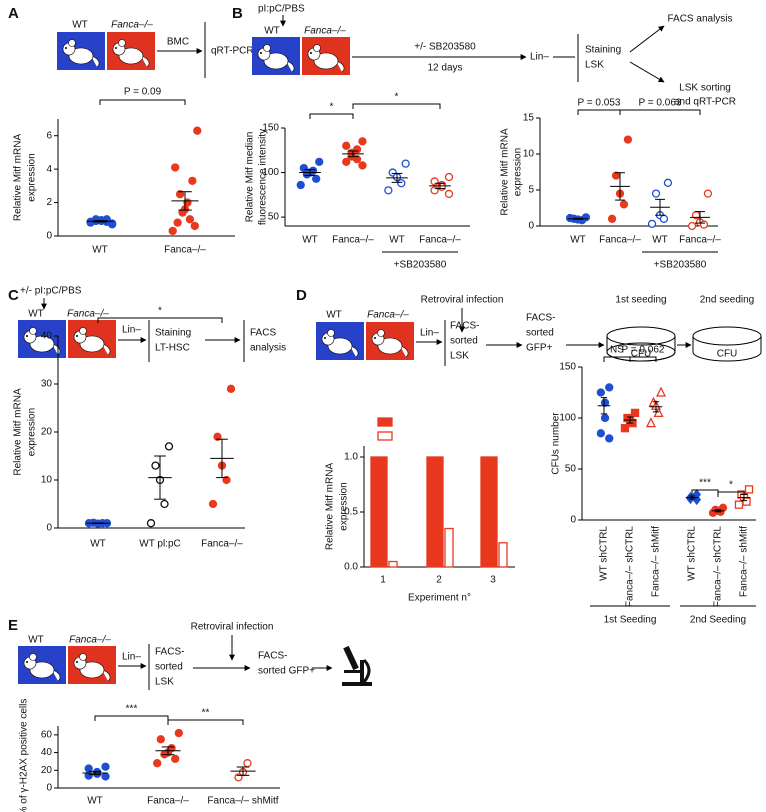 The width and height of the screenshot is (766, 812). What do you see at coordinates (13, 13) in the screenshot?
I see `panel-label: A` at bounding box center [13, 13].